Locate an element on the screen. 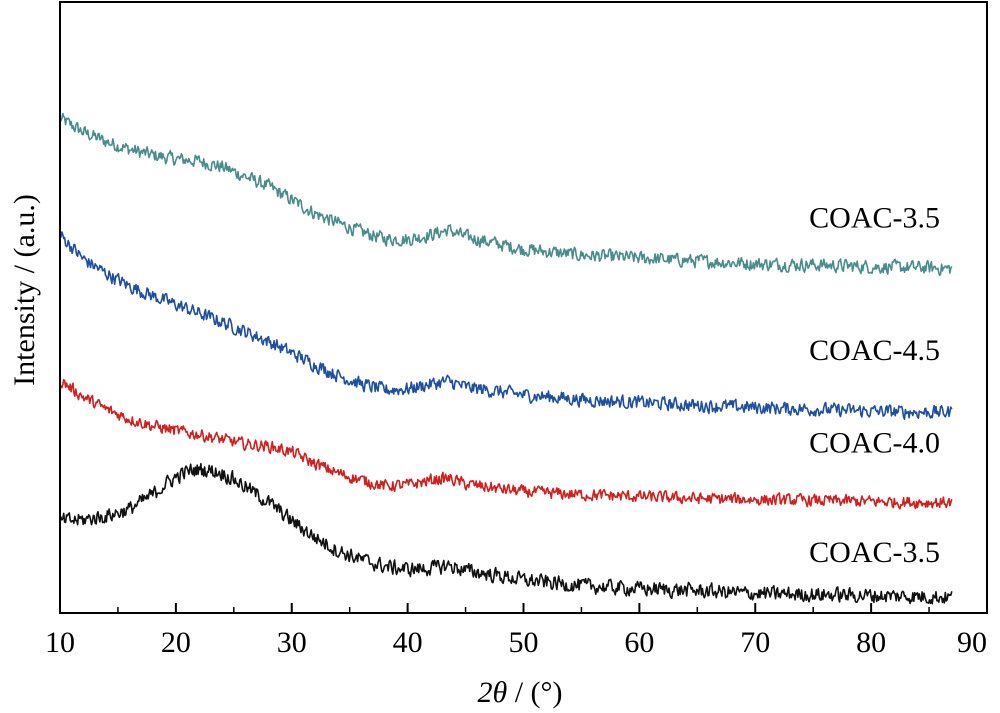 The width and height of the screenshot is (1000, 713). series-label-1: COAC-3.5 is located at coordinates (874, 217).